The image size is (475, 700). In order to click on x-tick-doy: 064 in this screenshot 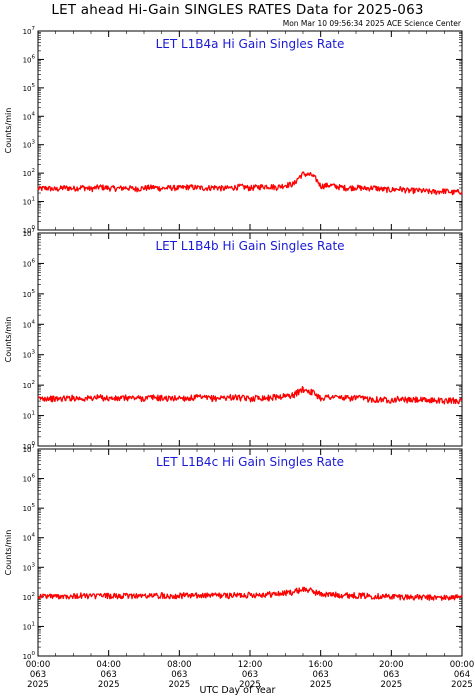, I will do `click(462, 675)`.